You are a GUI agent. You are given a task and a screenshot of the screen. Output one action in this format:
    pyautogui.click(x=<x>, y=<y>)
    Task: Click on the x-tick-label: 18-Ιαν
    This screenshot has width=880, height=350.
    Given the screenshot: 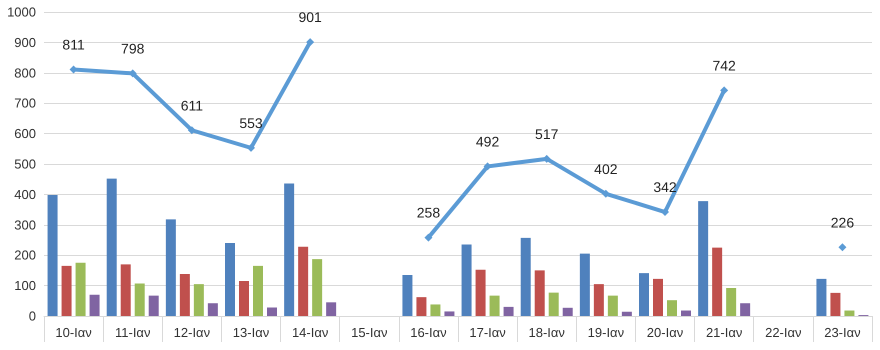 What is the action you would take?
    pyautogui.click(x=546, y=332)
    